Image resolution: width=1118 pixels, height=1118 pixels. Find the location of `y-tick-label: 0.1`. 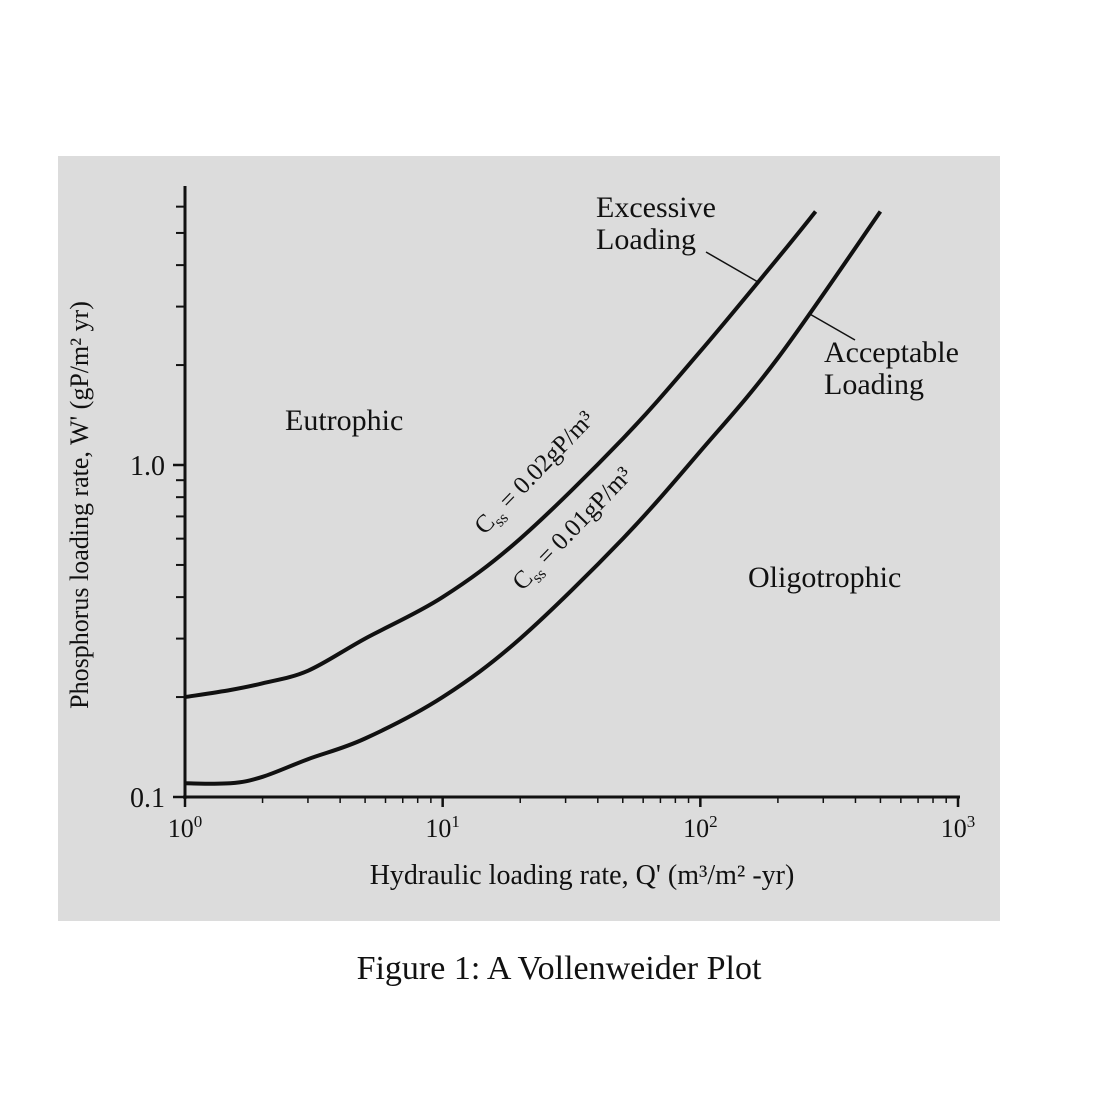

y-tick-label: 0.1 is located at coordinates (147, 798).